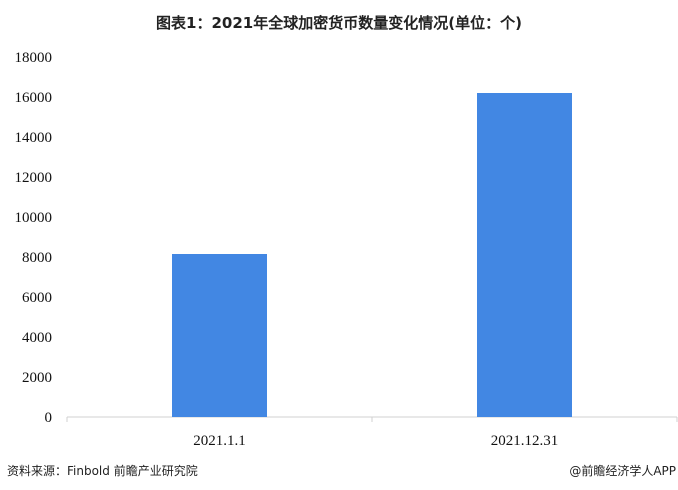  I want to click on x-tick-label: 2021.1.1, so click(219, 441).